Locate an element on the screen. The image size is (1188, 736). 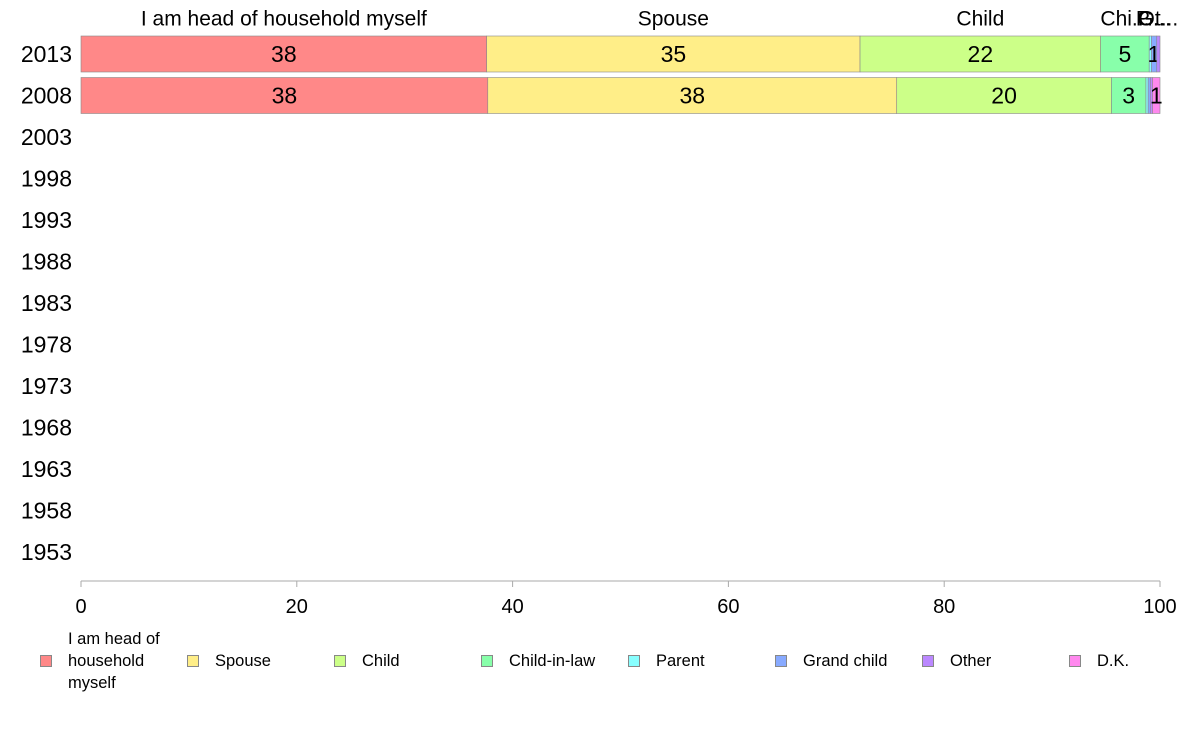
legend-swatch-grand-child is located at coordinates (781, 661).